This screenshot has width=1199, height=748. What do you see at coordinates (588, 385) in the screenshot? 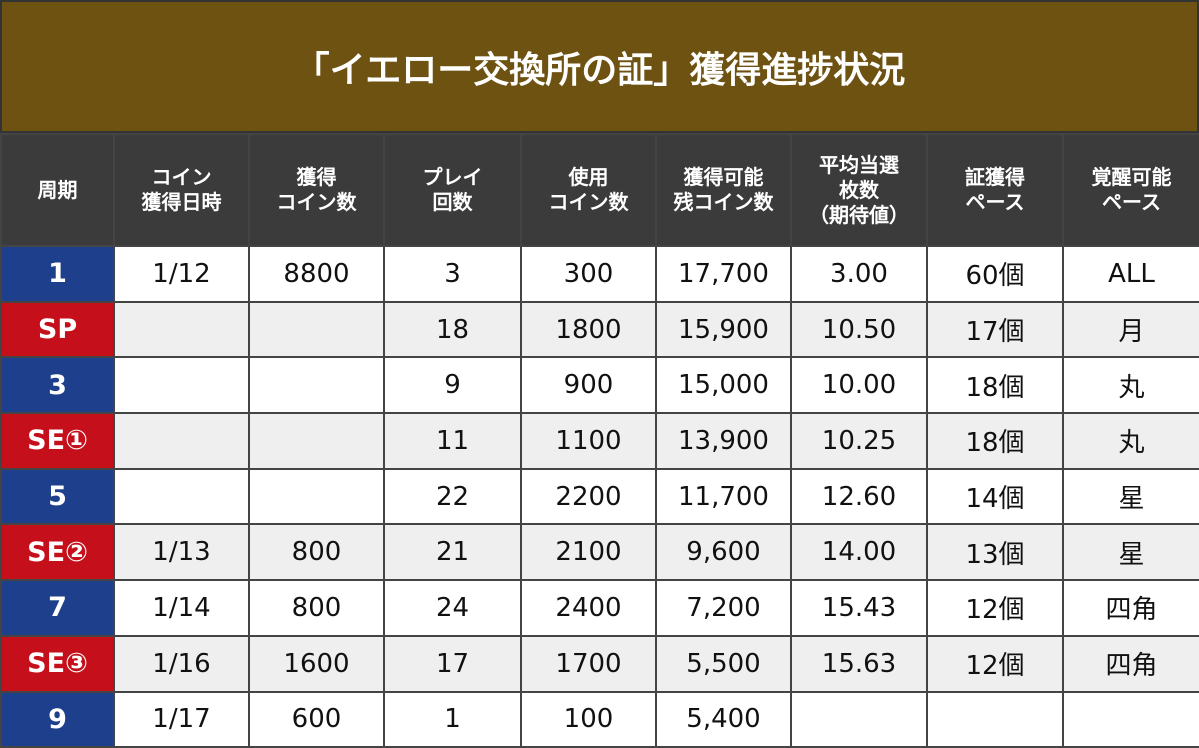
I see `table-cell: 900` at bounding box center [588, 385].